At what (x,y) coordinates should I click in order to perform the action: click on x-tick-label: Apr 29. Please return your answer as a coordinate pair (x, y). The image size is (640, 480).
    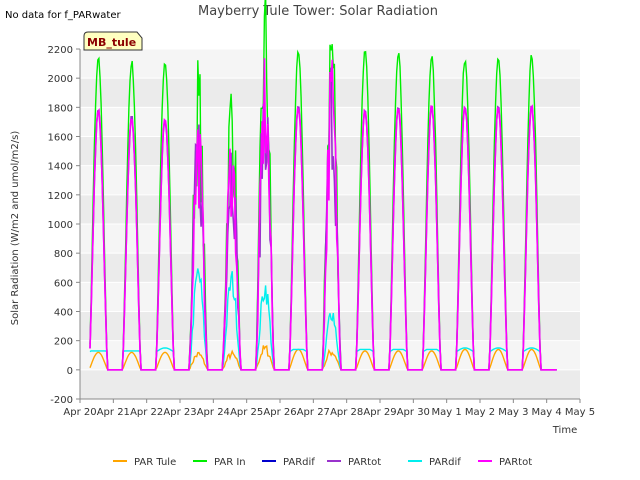
    Looking at the image, I should click on (379, 412).